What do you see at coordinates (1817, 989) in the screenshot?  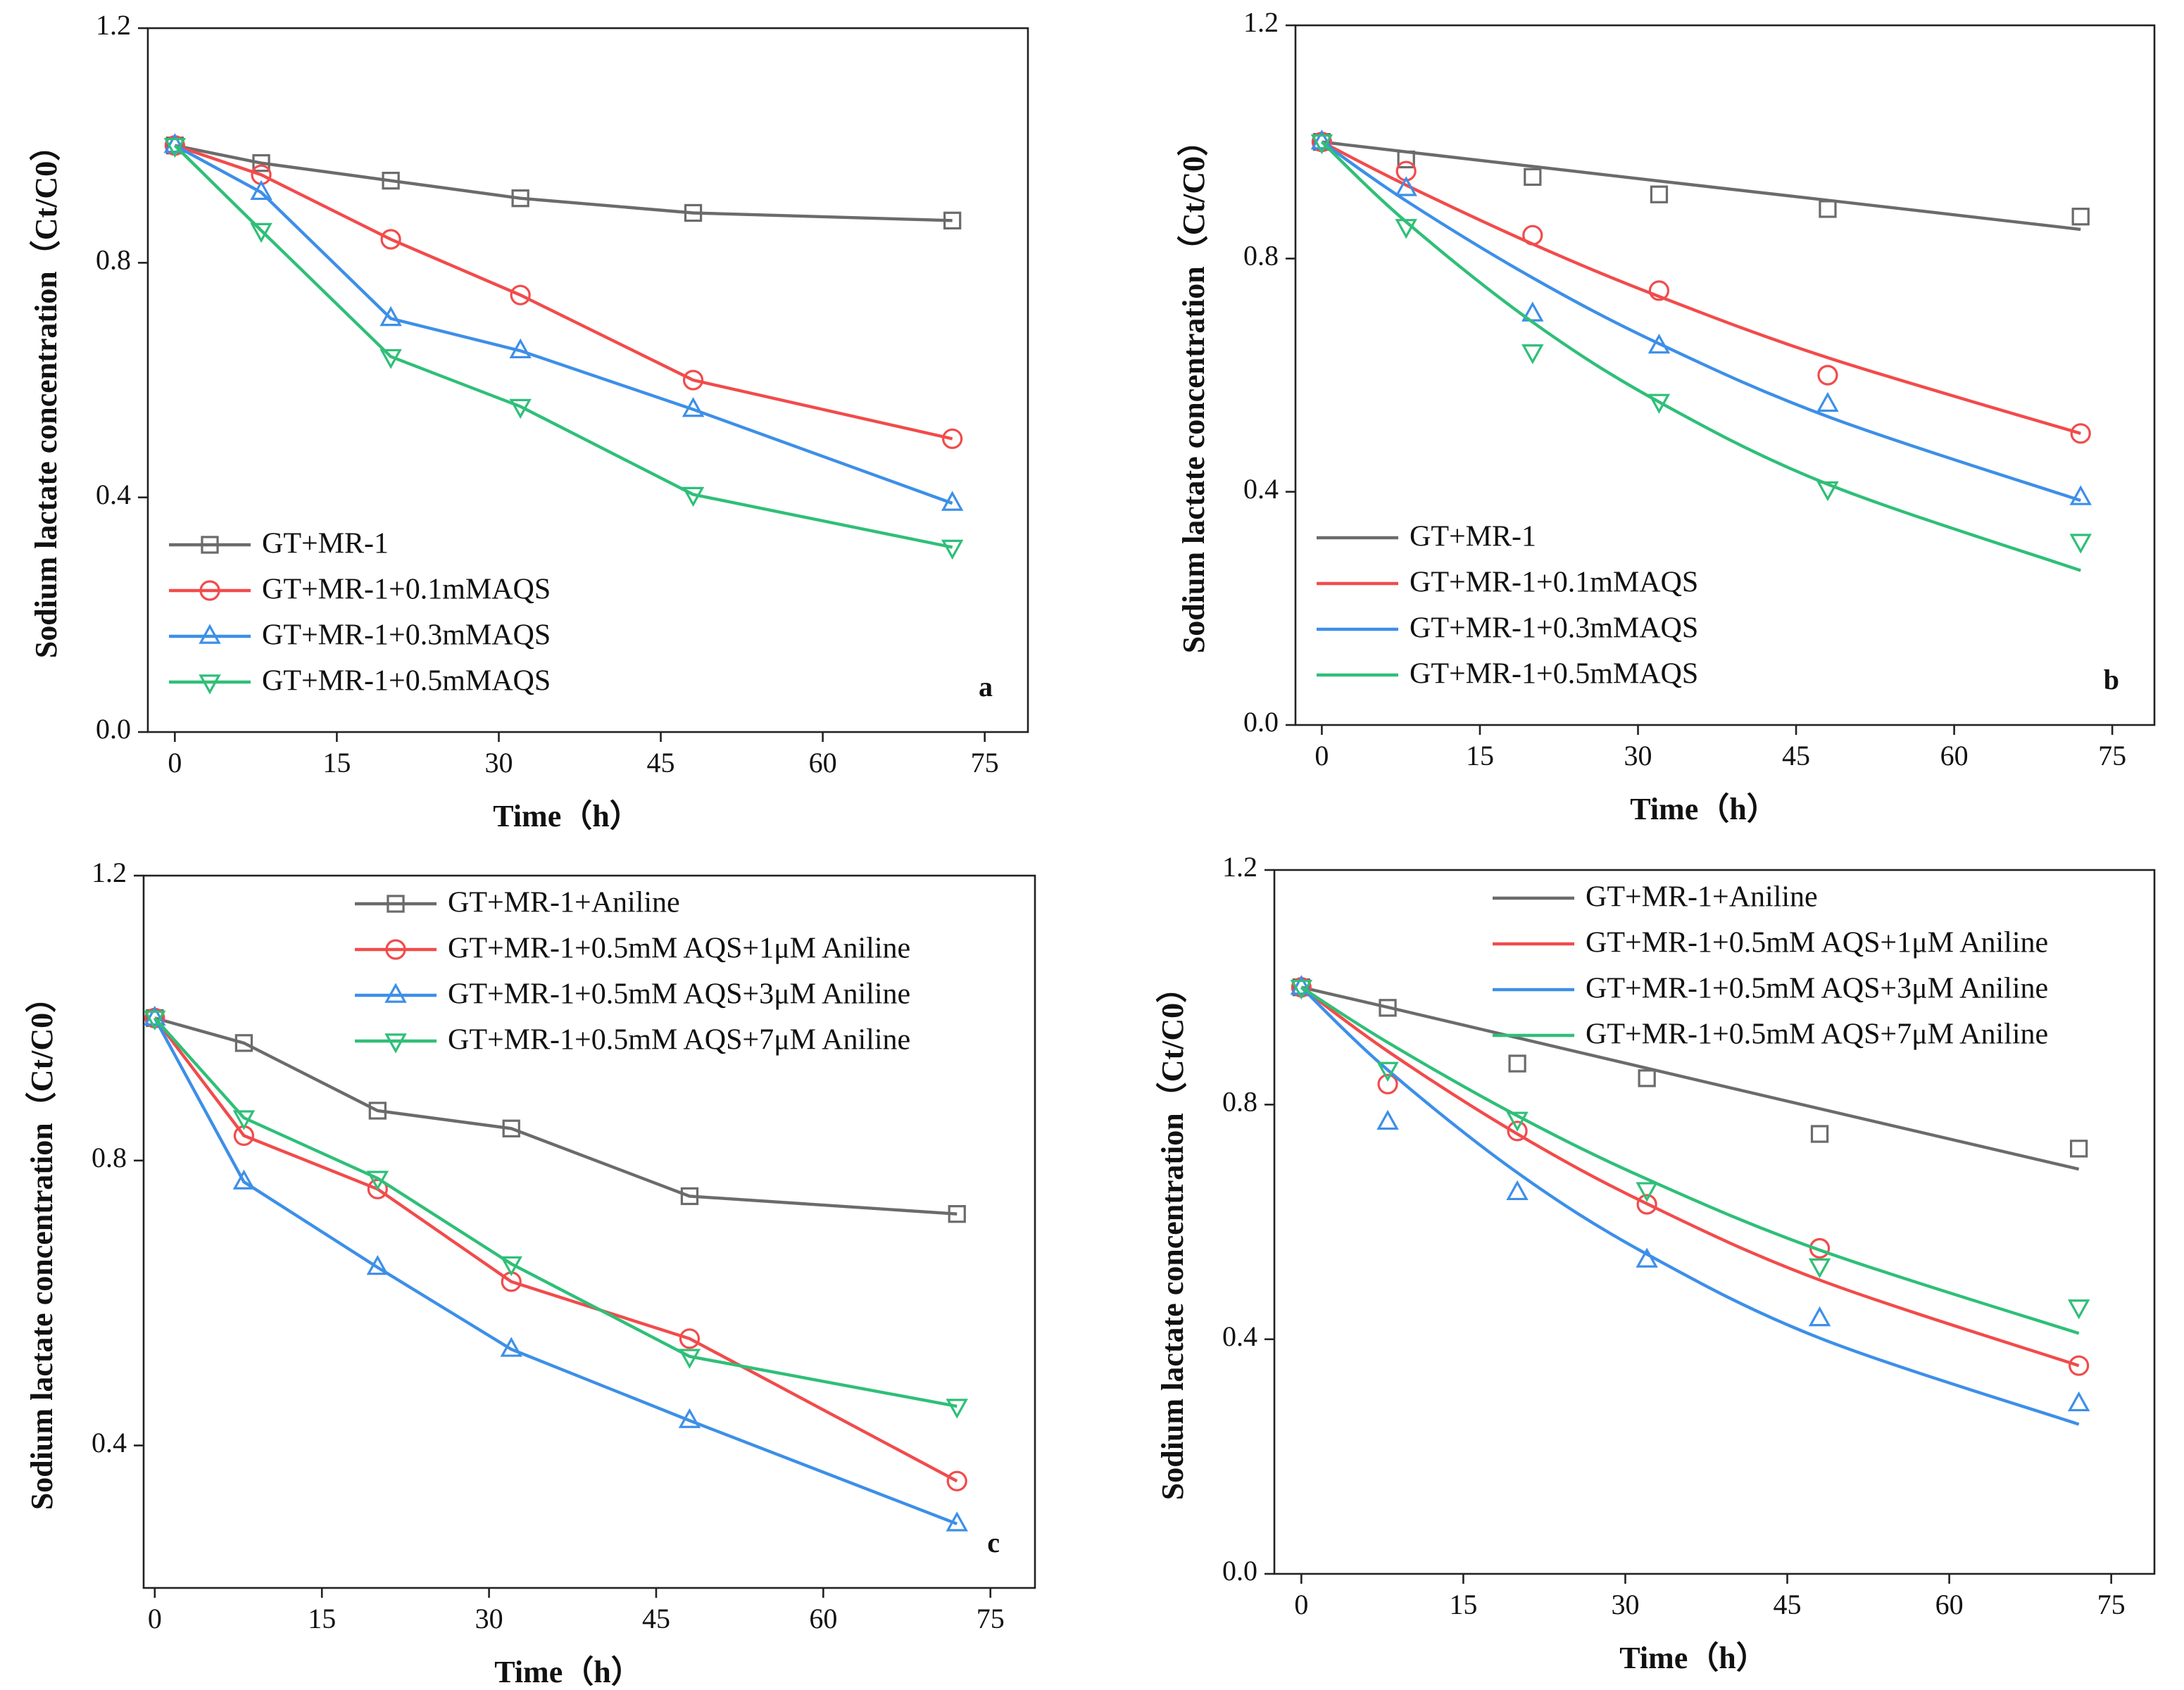 I see `legend-label: GT+MR-1+0.5mM AQS+3μM Aniline` at bounding box center [1817, 989].